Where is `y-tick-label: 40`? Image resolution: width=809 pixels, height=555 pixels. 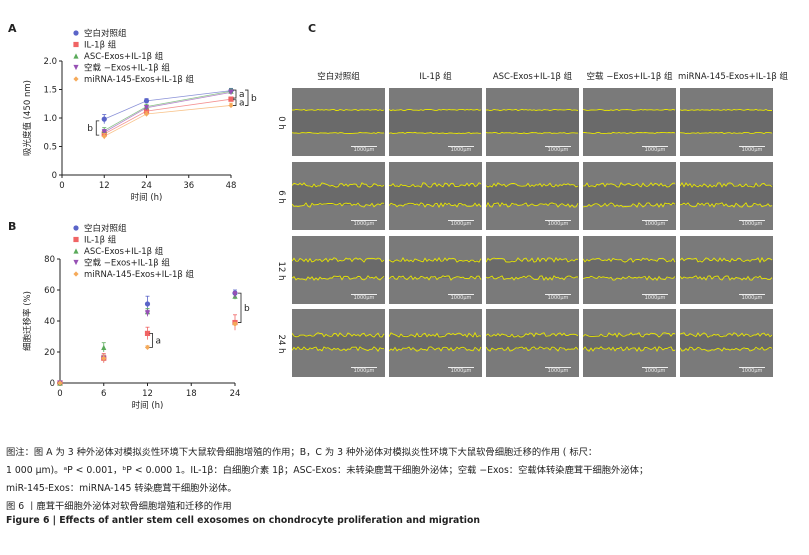
y-tick-label: 40 is located at coordinates (49, 322).